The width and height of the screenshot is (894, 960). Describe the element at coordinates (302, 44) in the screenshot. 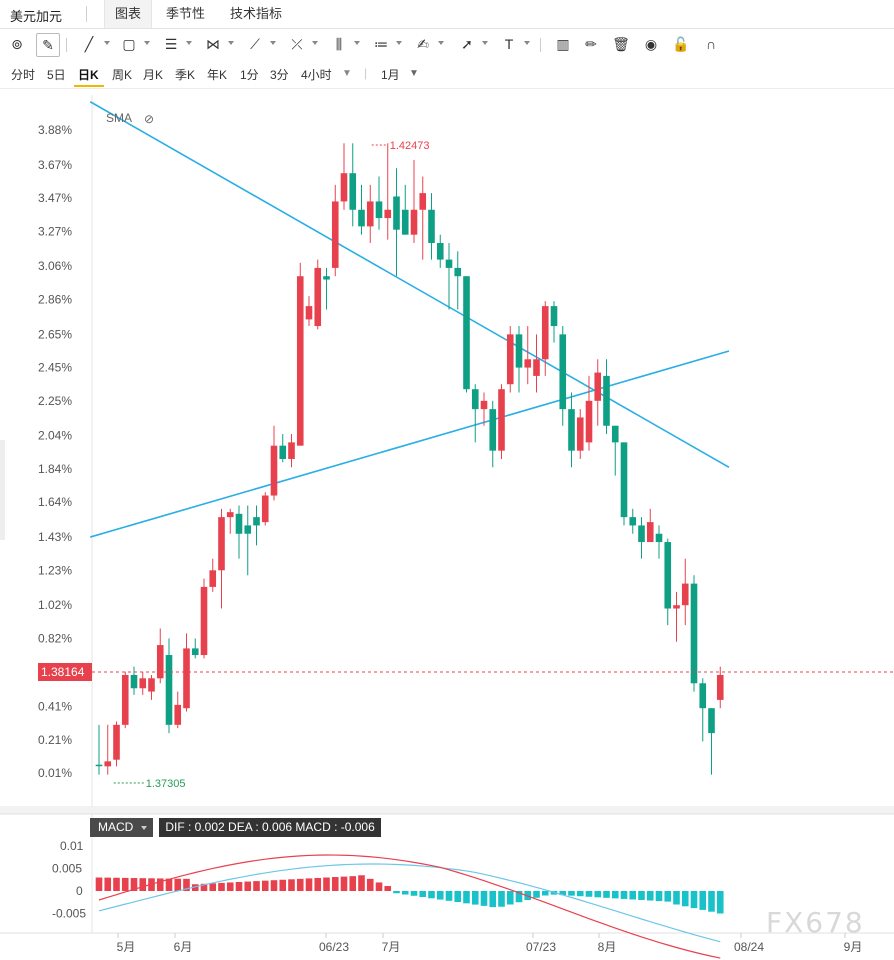

I see `fork-icon: ⤫` at that location.